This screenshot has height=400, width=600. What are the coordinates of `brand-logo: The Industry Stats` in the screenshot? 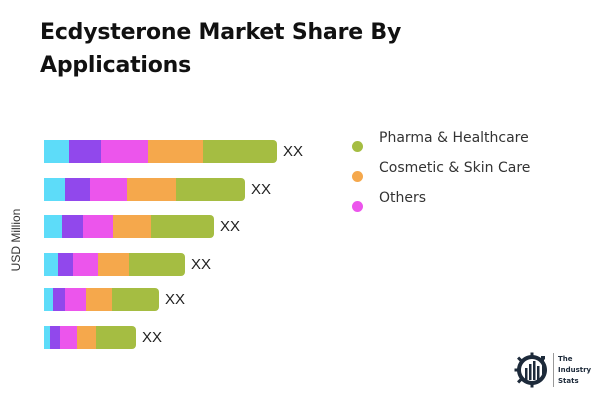 It's located at (552, 370).